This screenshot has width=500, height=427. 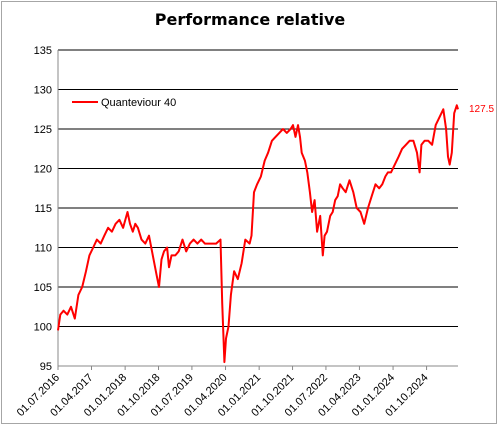 I want to click on y-tick-label: 100, so click(x=43, y=328).